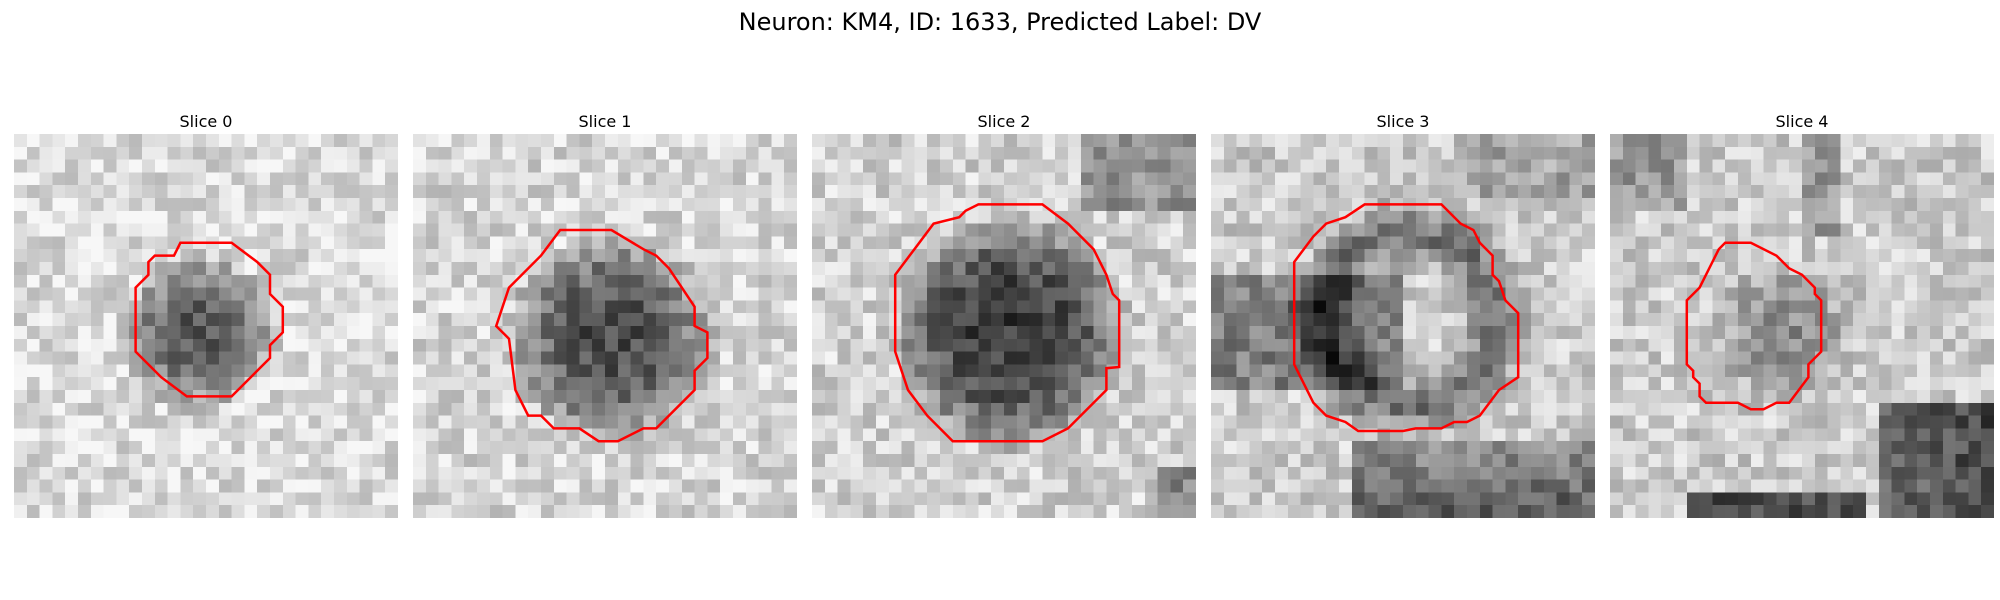 The width and height of the screenshot is (2000, 600). I want to click on slice-title: Slice 0, so click(206, 121).